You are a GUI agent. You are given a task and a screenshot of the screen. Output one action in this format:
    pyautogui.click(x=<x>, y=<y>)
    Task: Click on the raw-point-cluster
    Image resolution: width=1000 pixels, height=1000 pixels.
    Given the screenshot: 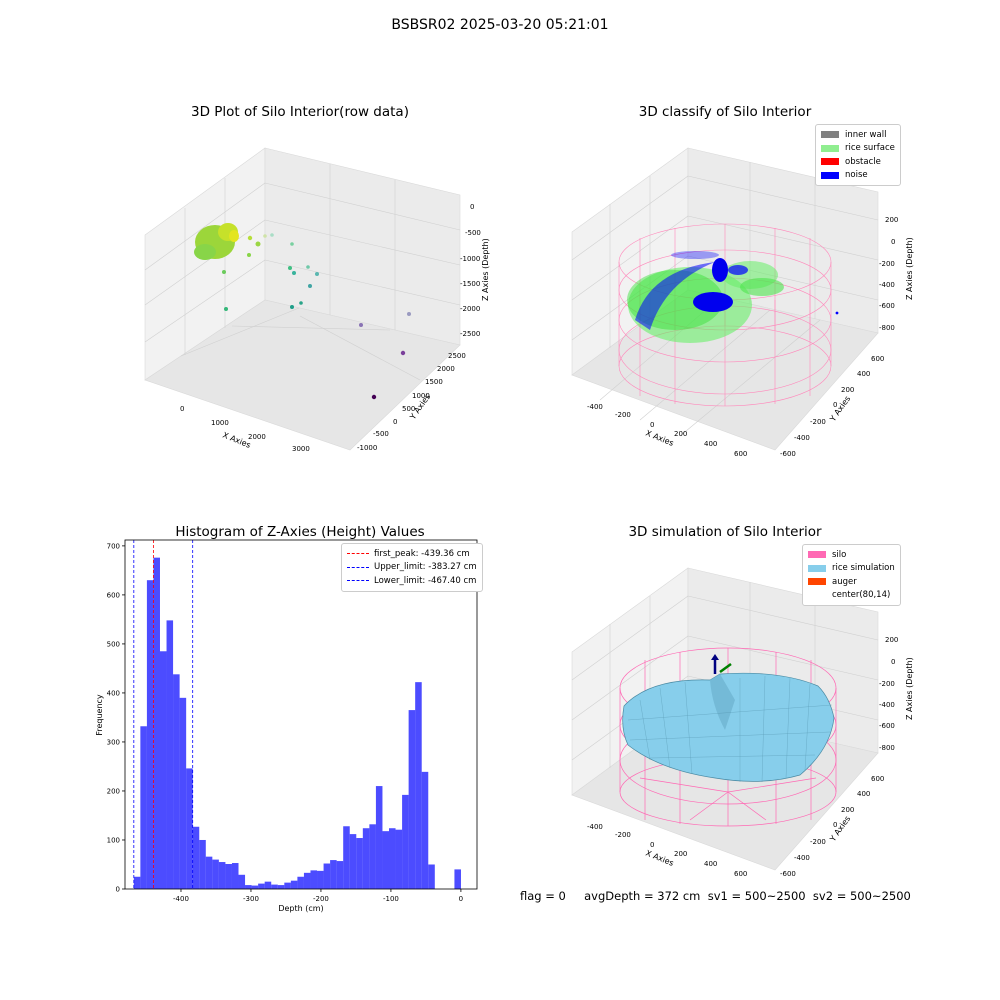 What is the action you would take?
    pyautogui.click(x=234, y=236)
    